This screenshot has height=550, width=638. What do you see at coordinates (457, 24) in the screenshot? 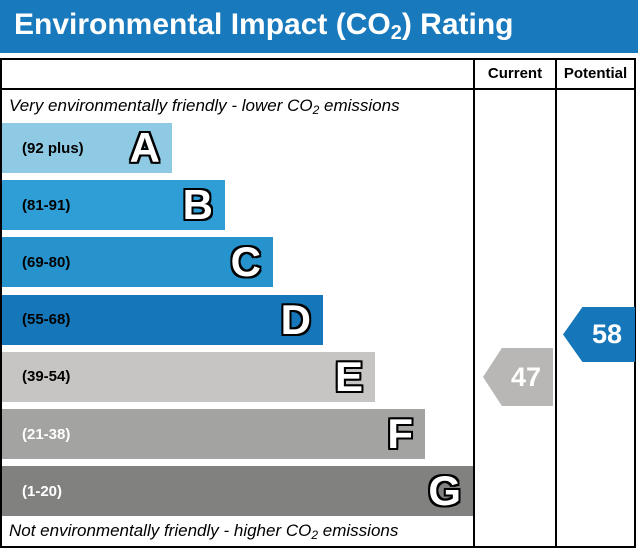
I see `page-title-text-suffix: ) Rating` at bounding box center [457, 24].